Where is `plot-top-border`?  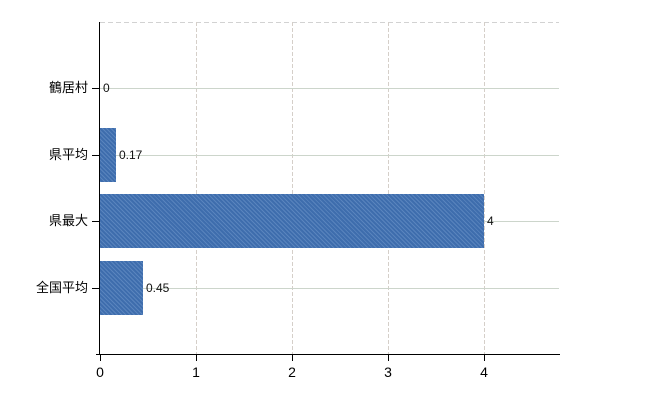
plot-top-border is located at coordinates (329, 22).